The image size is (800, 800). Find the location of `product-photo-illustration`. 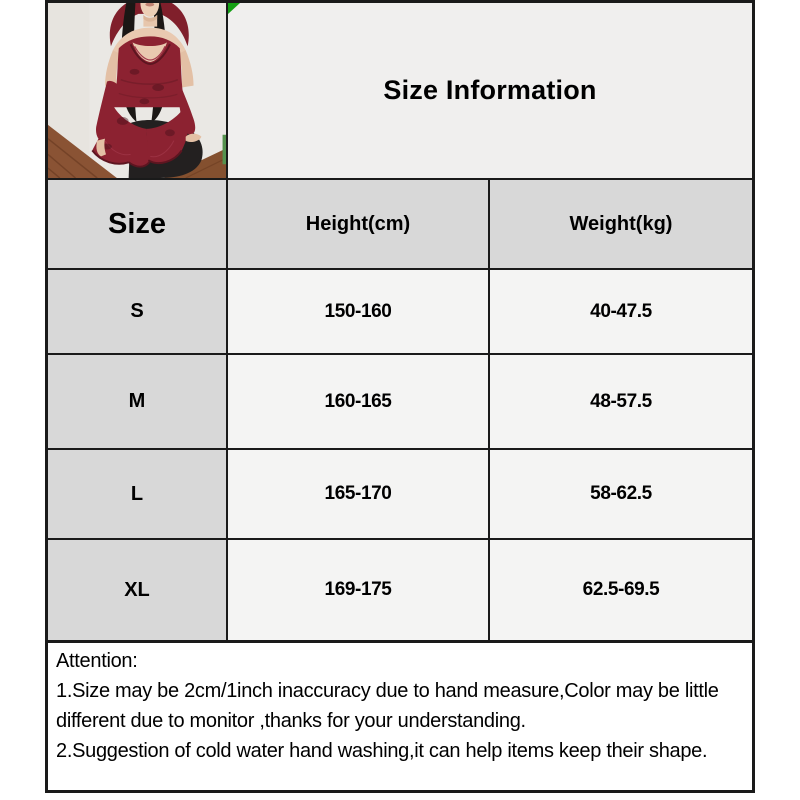

product-photo-illustration is located at coordinates (137, 90).